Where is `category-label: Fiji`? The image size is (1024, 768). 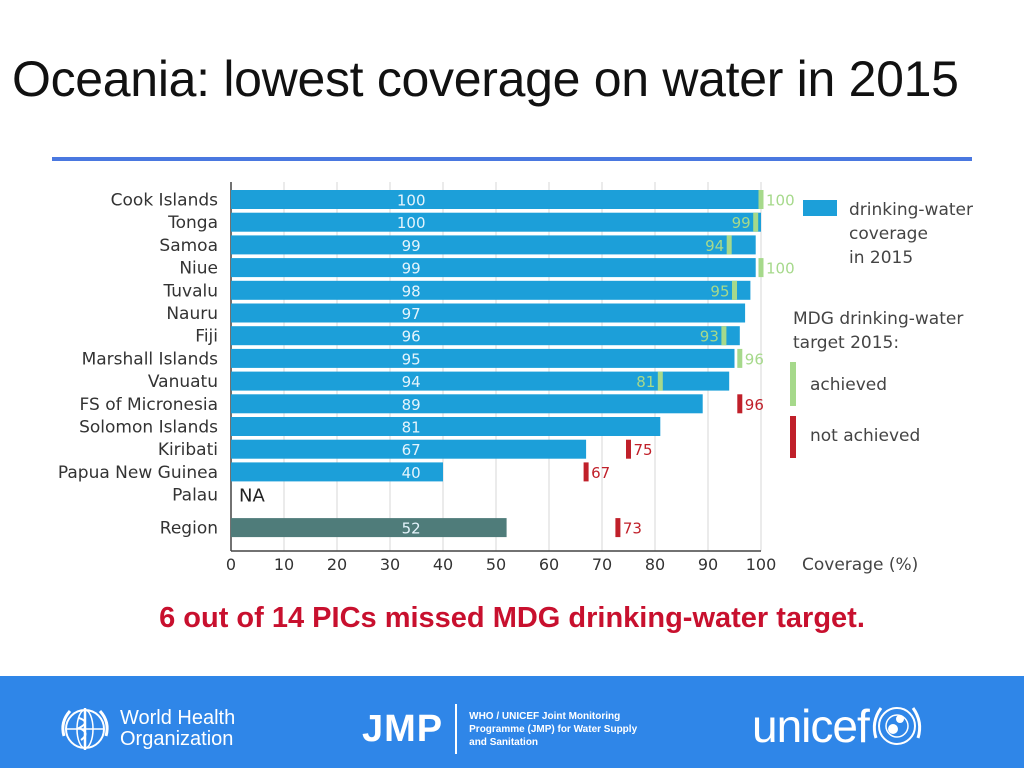
category-label: Fiji is located at coordinates (206, 337).